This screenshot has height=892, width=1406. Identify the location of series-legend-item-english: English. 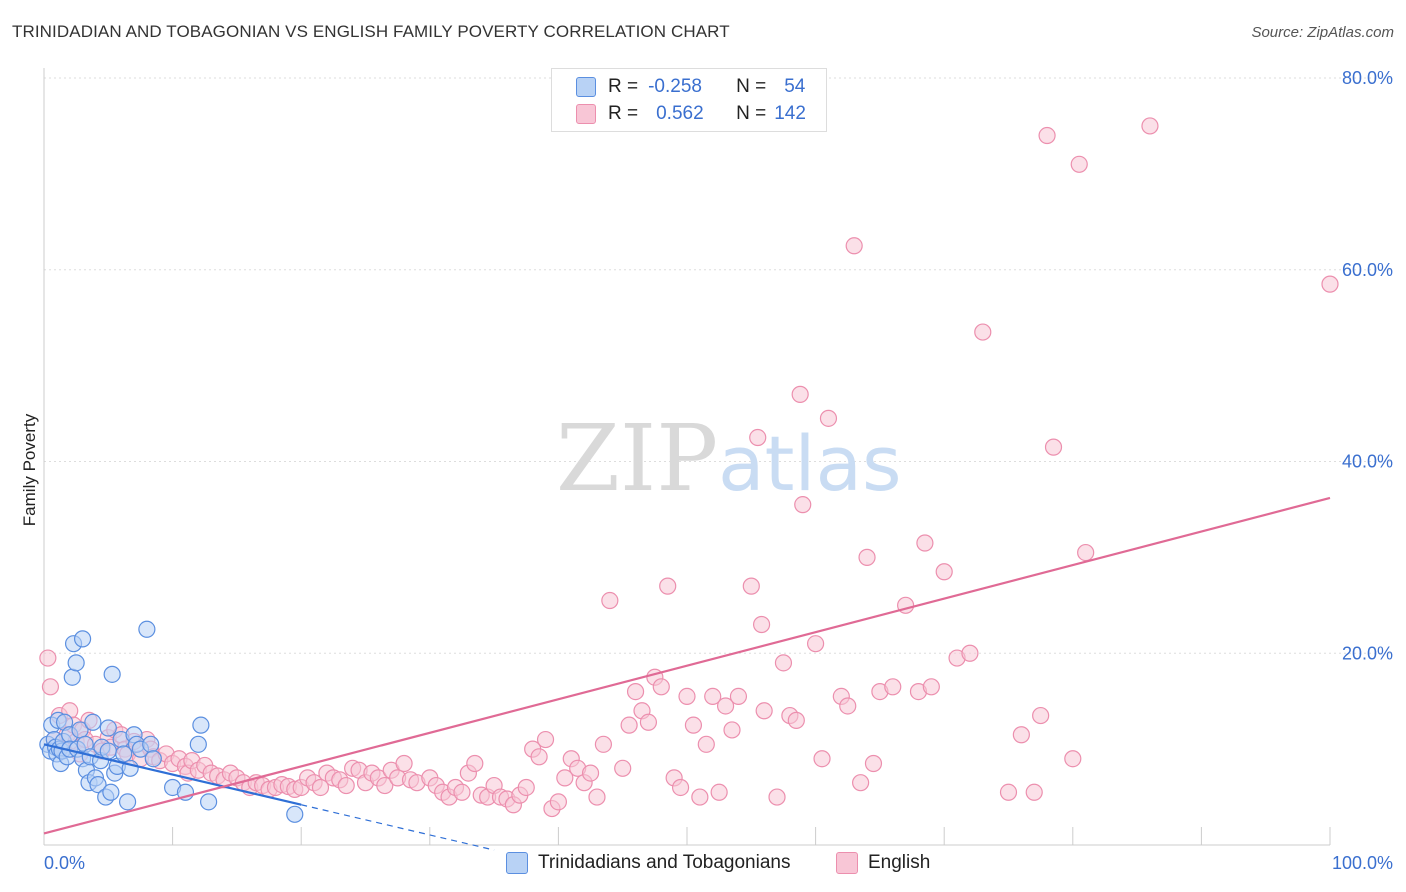
(883, 863).